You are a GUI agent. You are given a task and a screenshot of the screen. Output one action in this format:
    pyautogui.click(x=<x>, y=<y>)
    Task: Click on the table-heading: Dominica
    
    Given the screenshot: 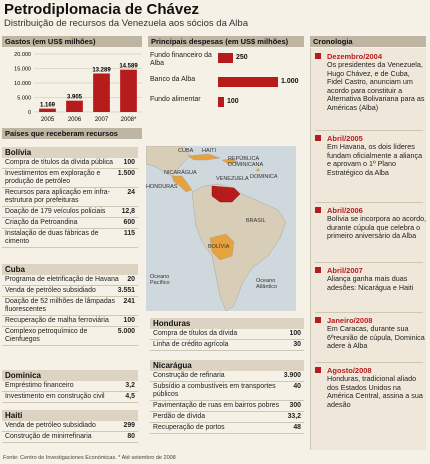 What is the action you would take?
    pyautogui.click(x=70, y=375)
    